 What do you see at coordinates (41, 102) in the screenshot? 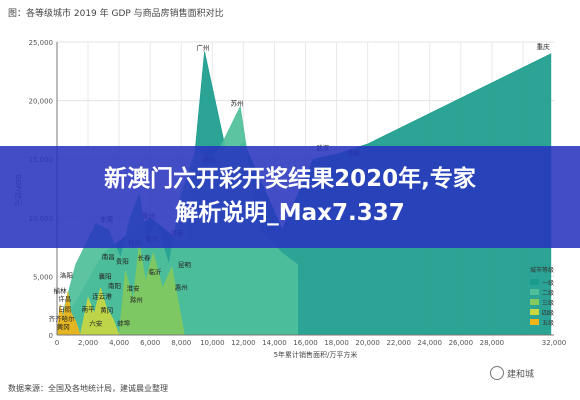
I see `y-tick-label: 20,000` at bounding box center [41, 102].